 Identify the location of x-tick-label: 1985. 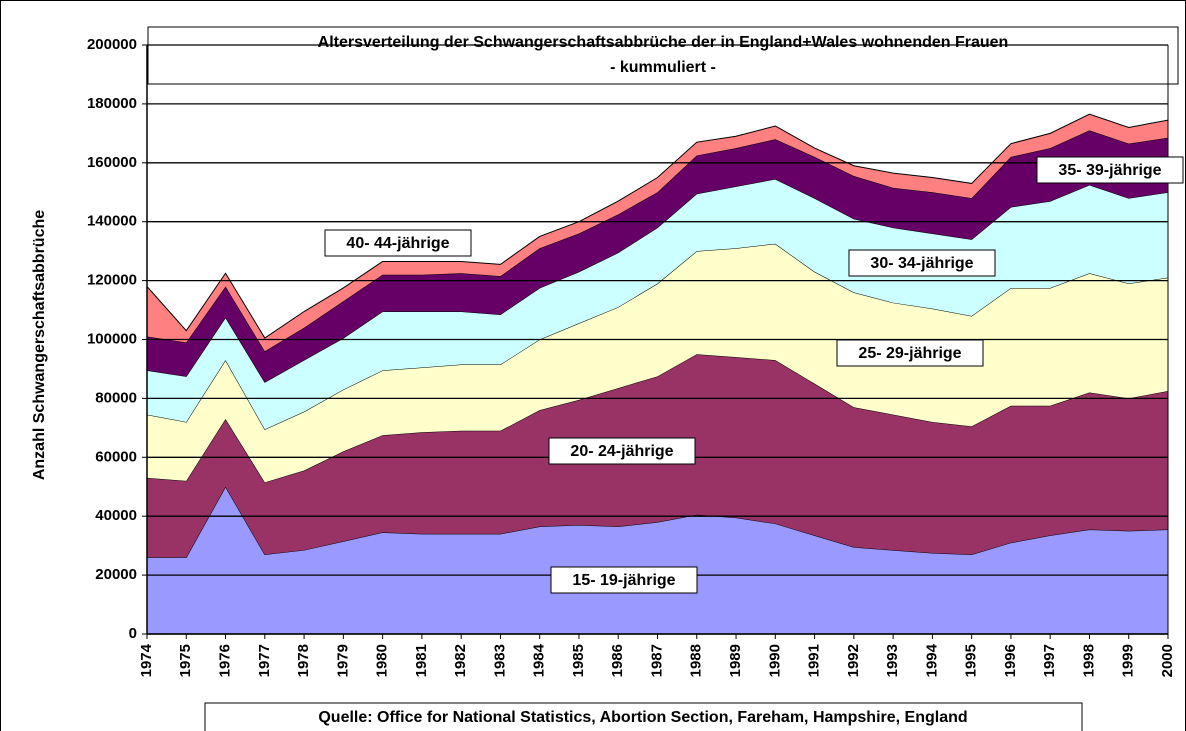
(578, 660).